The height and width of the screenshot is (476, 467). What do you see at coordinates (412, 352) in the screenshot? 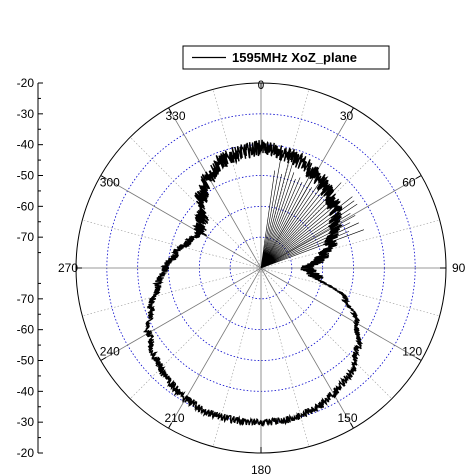
I see `angle-label-120: 120` at bounding box center [412, 352].